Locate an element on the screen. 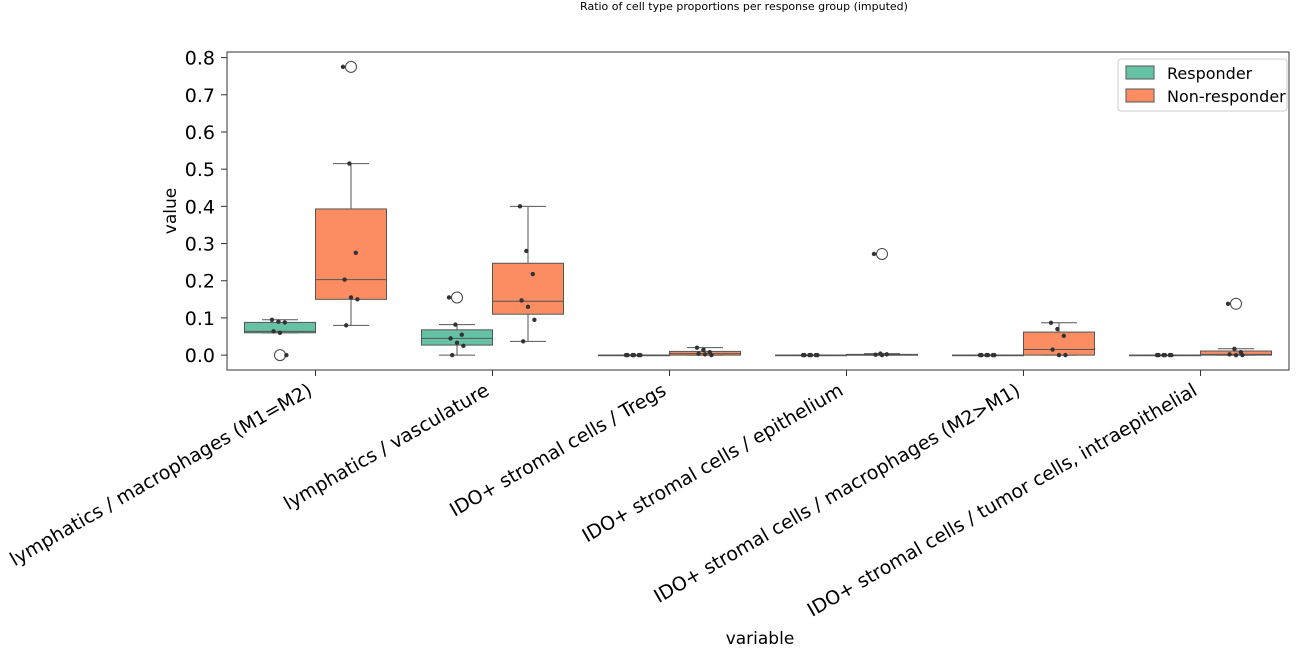 The width and height of the screenshot is (1296, 648). y-tick-label: 0.8 is located at coordinates (200, 59).